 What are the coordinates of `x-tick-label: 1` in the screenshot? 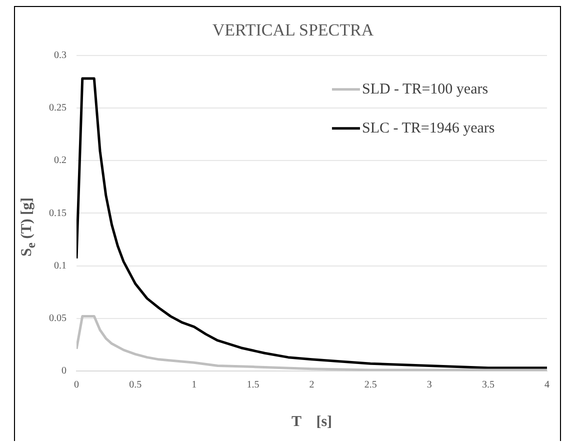 It's located at (194, 385).